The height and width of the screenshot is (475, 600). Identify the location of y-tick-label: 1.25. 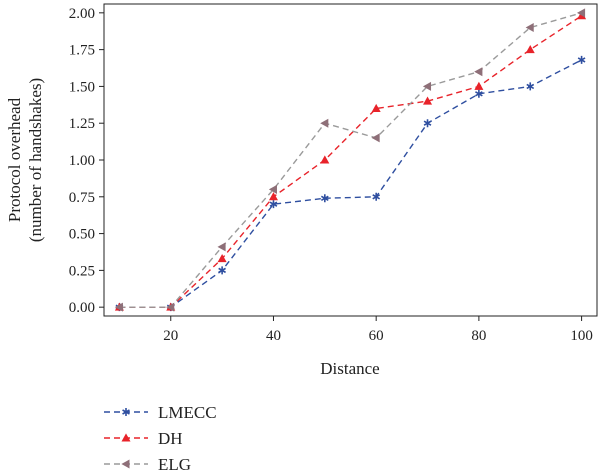
(82, 124).